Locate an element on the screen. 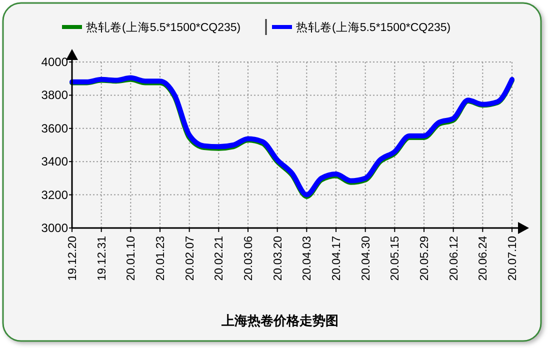  y-tick-label: 3400 is located at coordinates (54, 161).